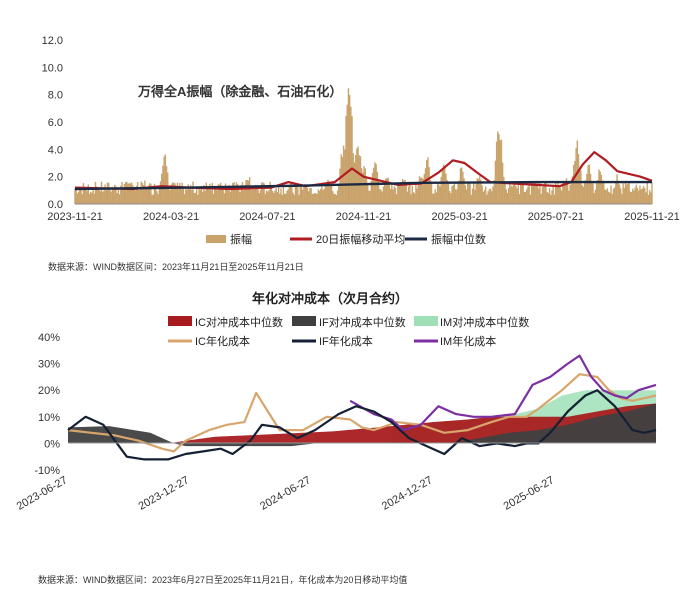 This screenshot has width=689, height=594. What do you see at coordinates (651, 217) in the screenshot?
I see `x-tick-label: 2025-11-21` at bounding box center [651, 217].